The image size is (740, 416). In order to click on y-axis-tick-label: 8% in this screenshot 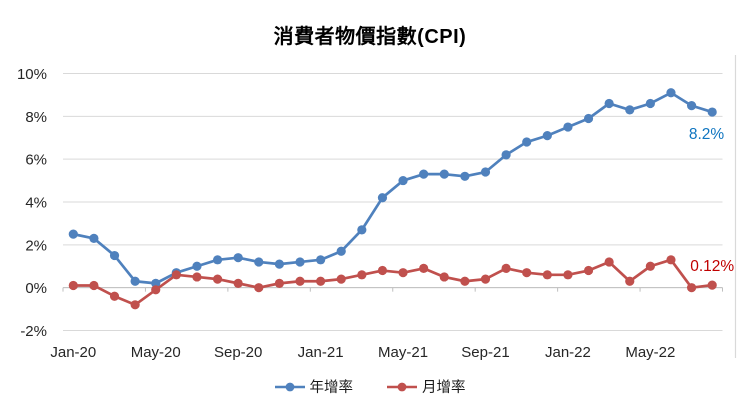, I will do `click(36, 117)`.